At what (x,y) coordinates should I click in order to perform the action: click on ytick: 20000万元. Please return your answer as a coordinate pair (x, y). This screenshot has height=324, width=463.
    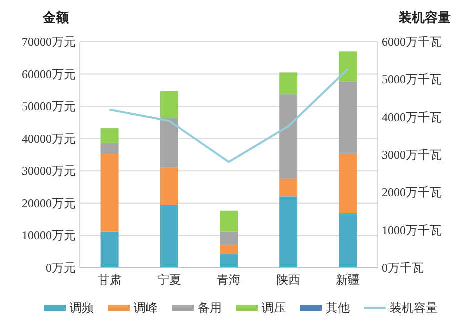
    Looking at the image, I should click on (49, 203).